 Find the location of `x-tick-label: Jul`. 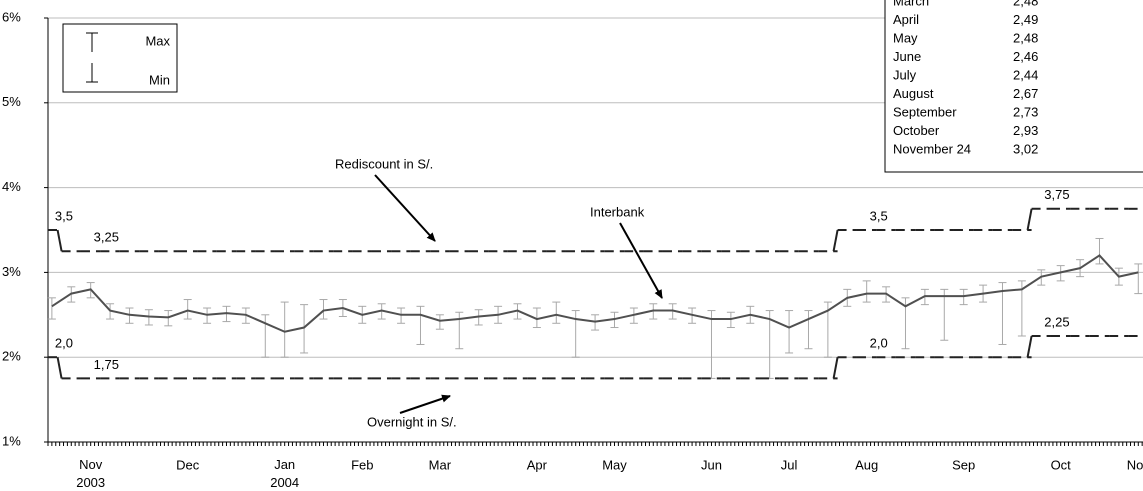

x-tick-label: Jul is located at coordinates (789, 464).